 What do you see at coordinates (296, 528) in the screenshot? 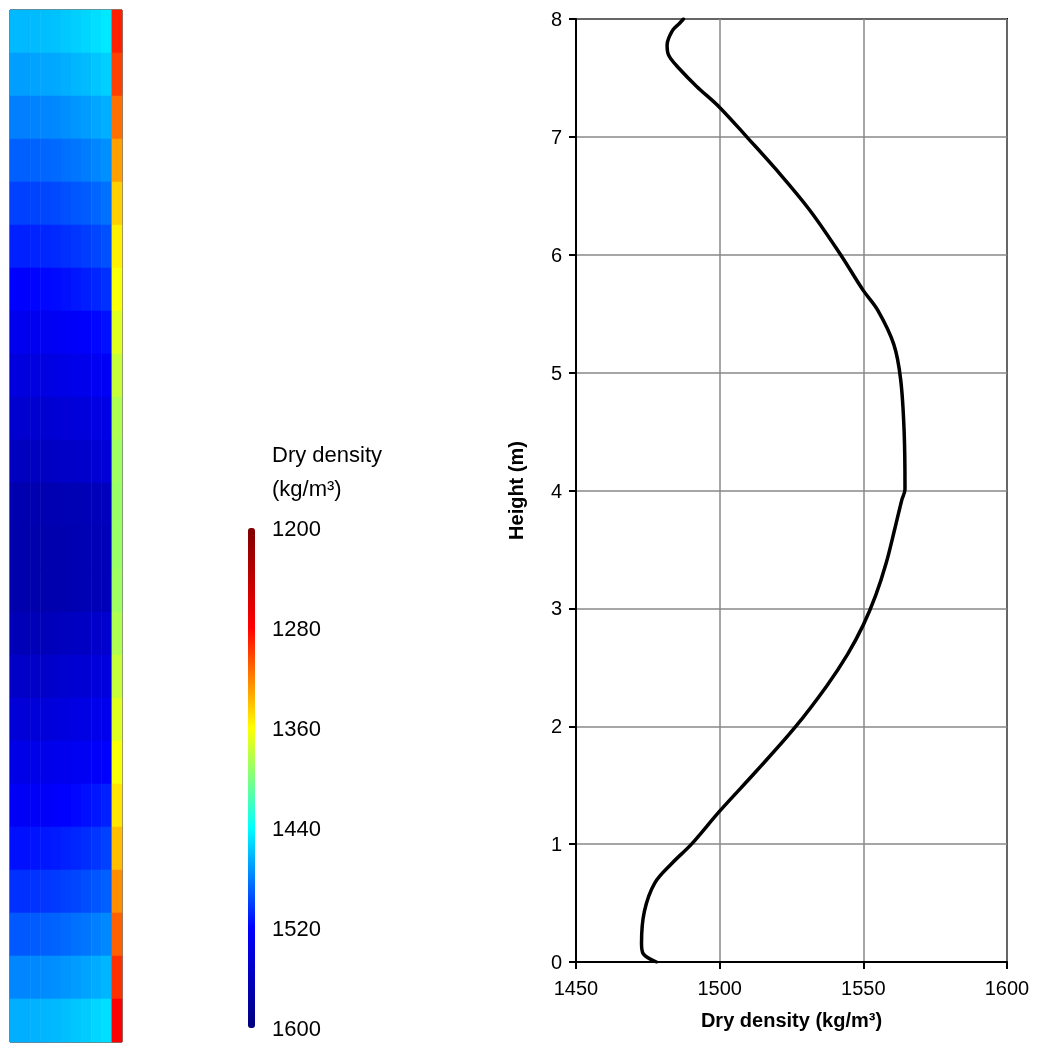
I see `color-bar-label: 1200` at bounding box center [296, 528].